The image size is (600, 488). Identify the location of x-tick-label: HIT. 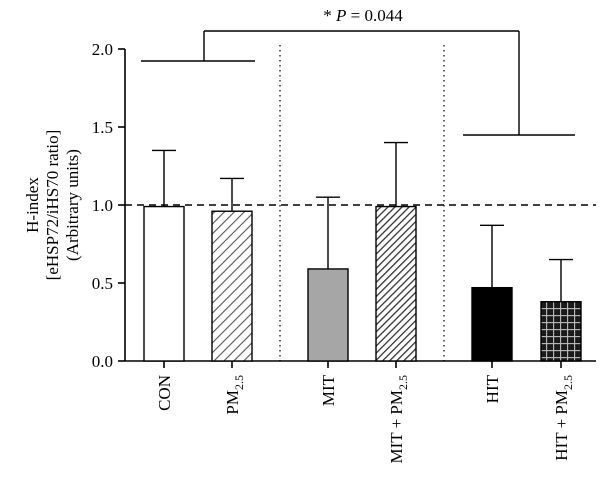
(492, 388).